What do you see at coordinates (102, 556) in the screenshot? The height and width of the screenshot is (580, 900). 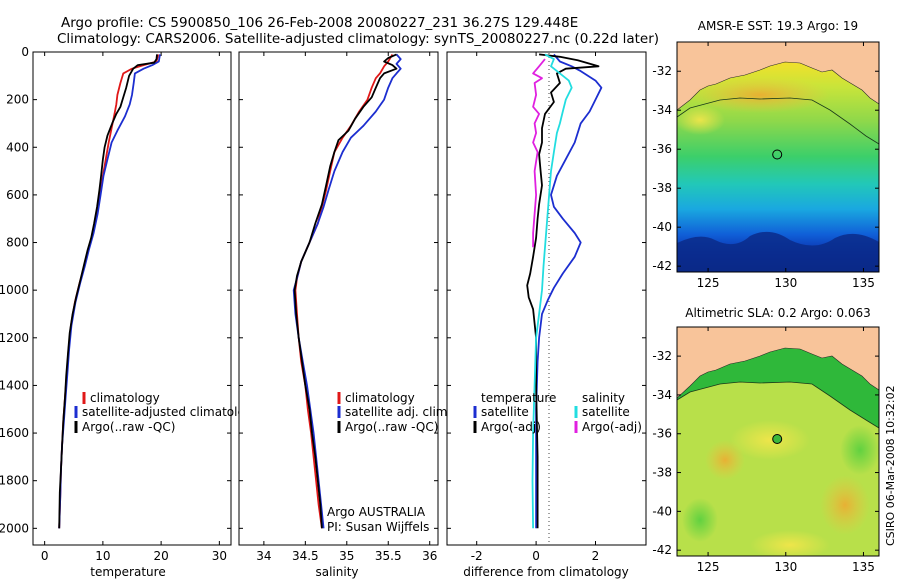 I see `x-tick-label: 10` at bounding box center [102, 556].